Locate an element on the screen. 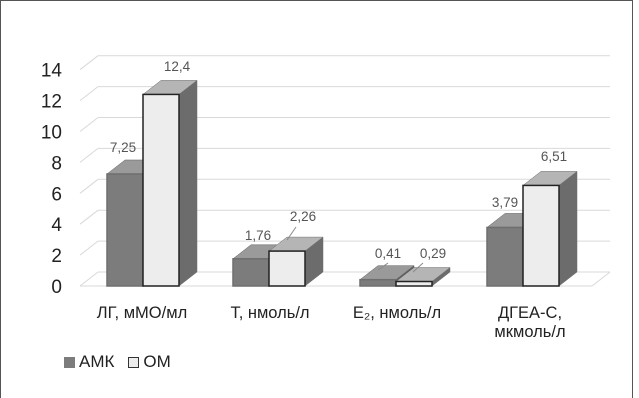  data-label: 3,79 is located at coordinates (505, 202).